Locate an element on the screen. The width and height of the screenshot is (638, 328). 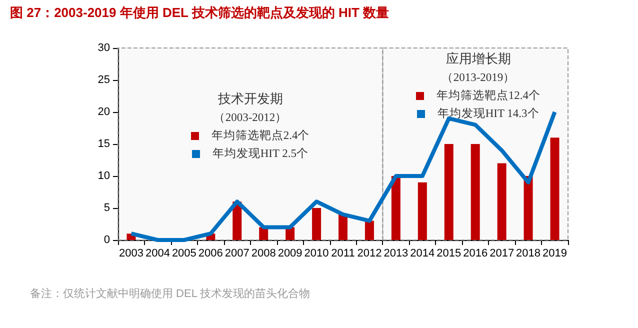
x-tick-label: 2010 is located at coordinates (316, 254).